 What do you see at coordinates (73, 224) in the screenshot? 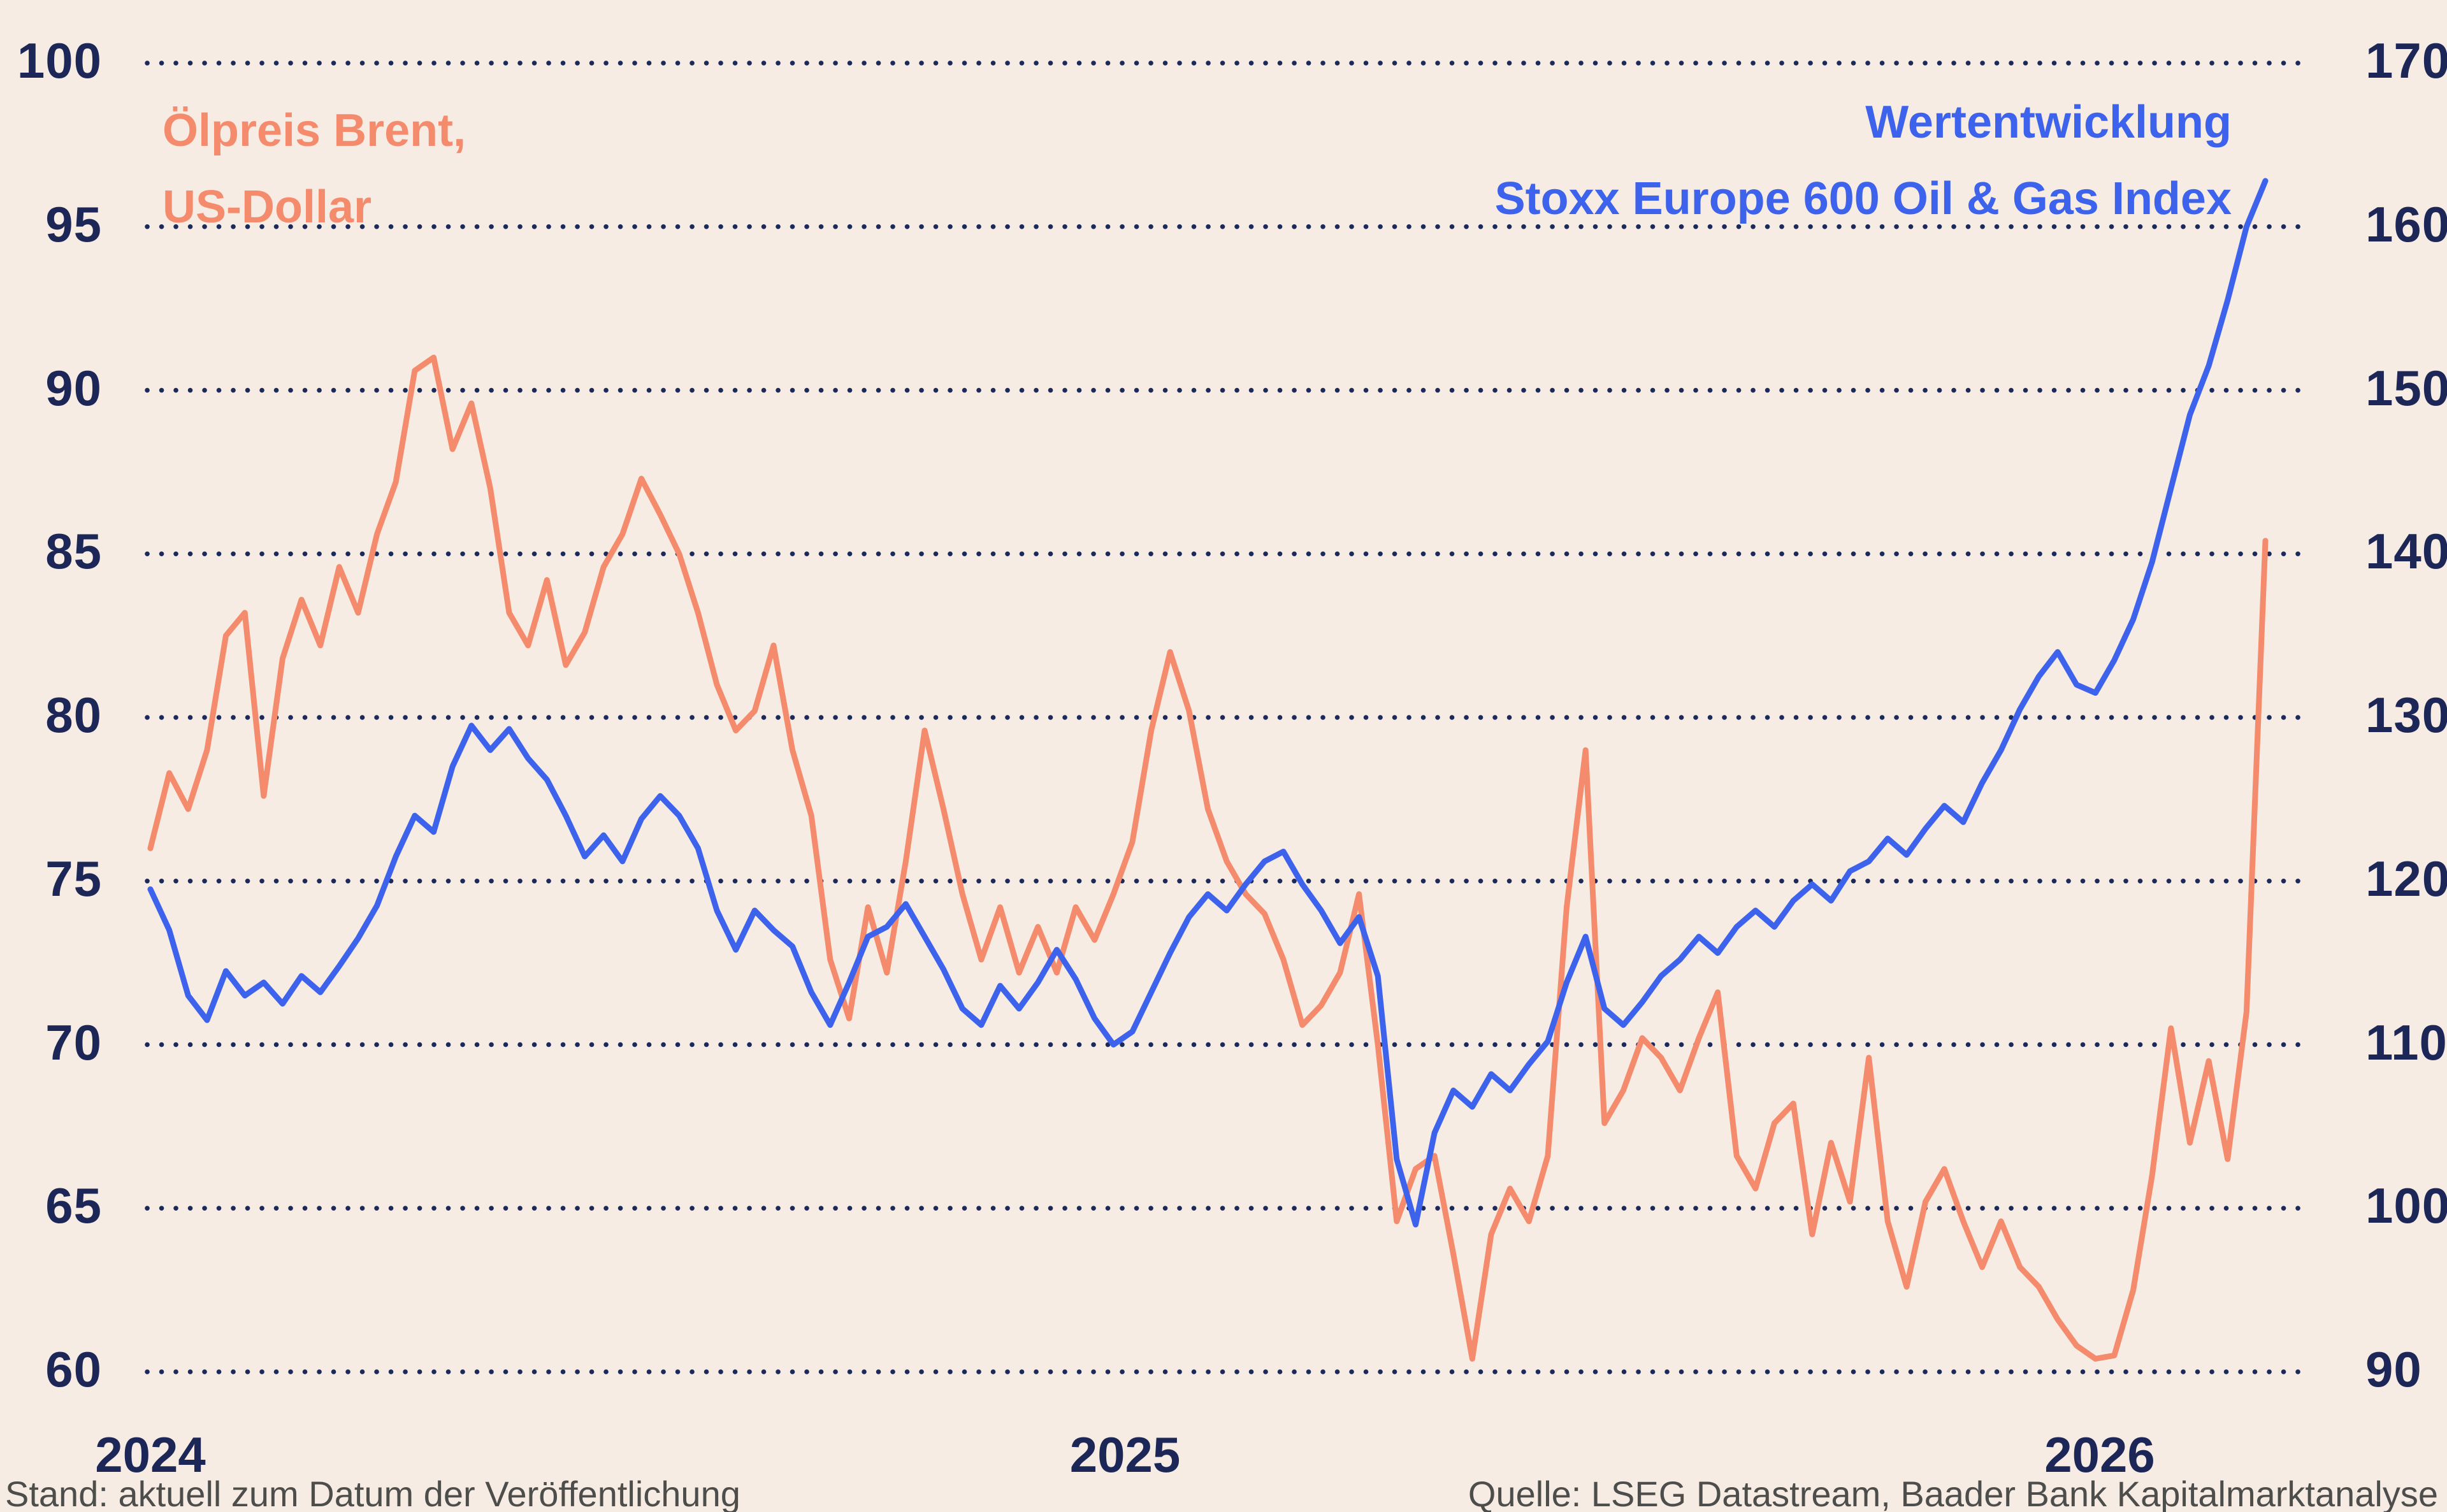
I see `y-axis-label-left: 95` at bounding box center [73, 224].